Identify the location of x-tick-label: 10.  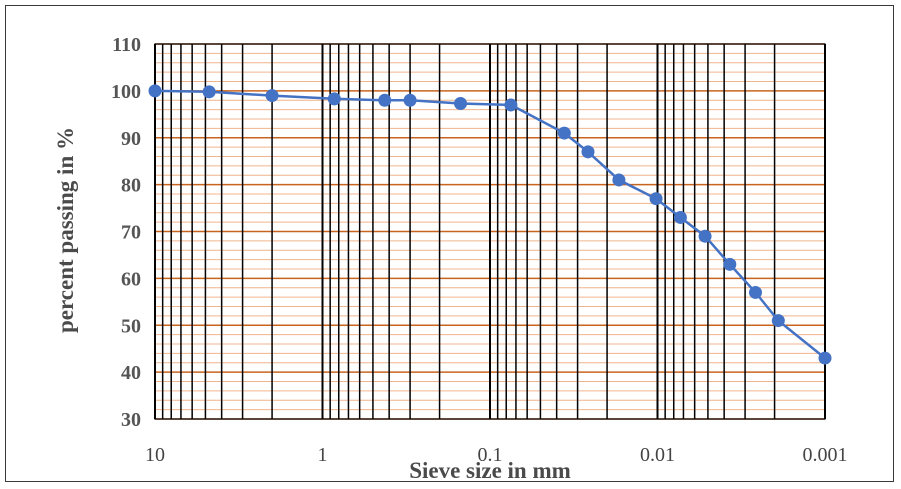
(155, 455).